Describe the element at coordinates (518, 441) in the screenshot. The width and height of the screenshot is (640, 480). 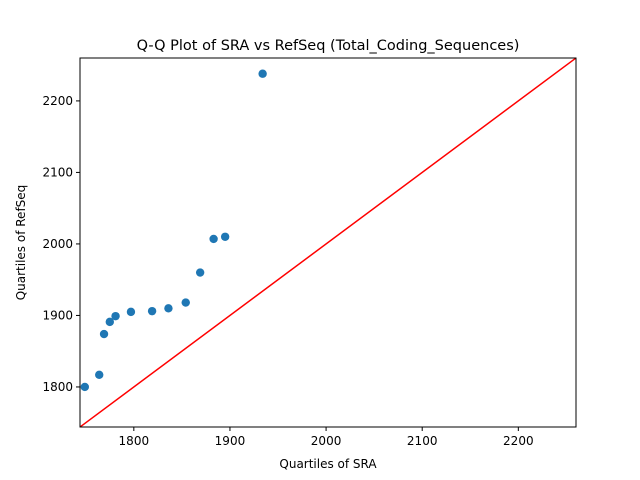
I see `x-tick-label: 2200` at that location.